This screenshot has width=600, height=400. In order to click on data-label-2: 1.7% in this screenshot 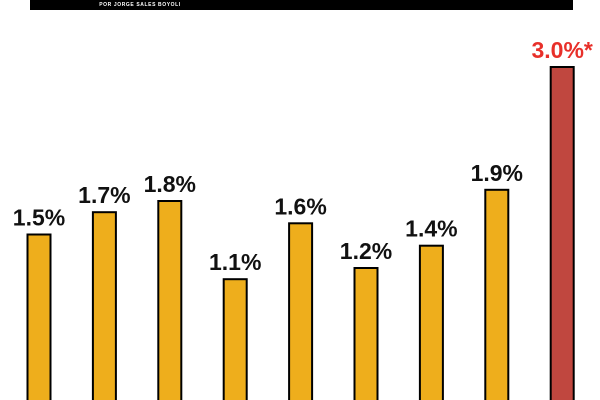, I will do `click(104, 195)`.